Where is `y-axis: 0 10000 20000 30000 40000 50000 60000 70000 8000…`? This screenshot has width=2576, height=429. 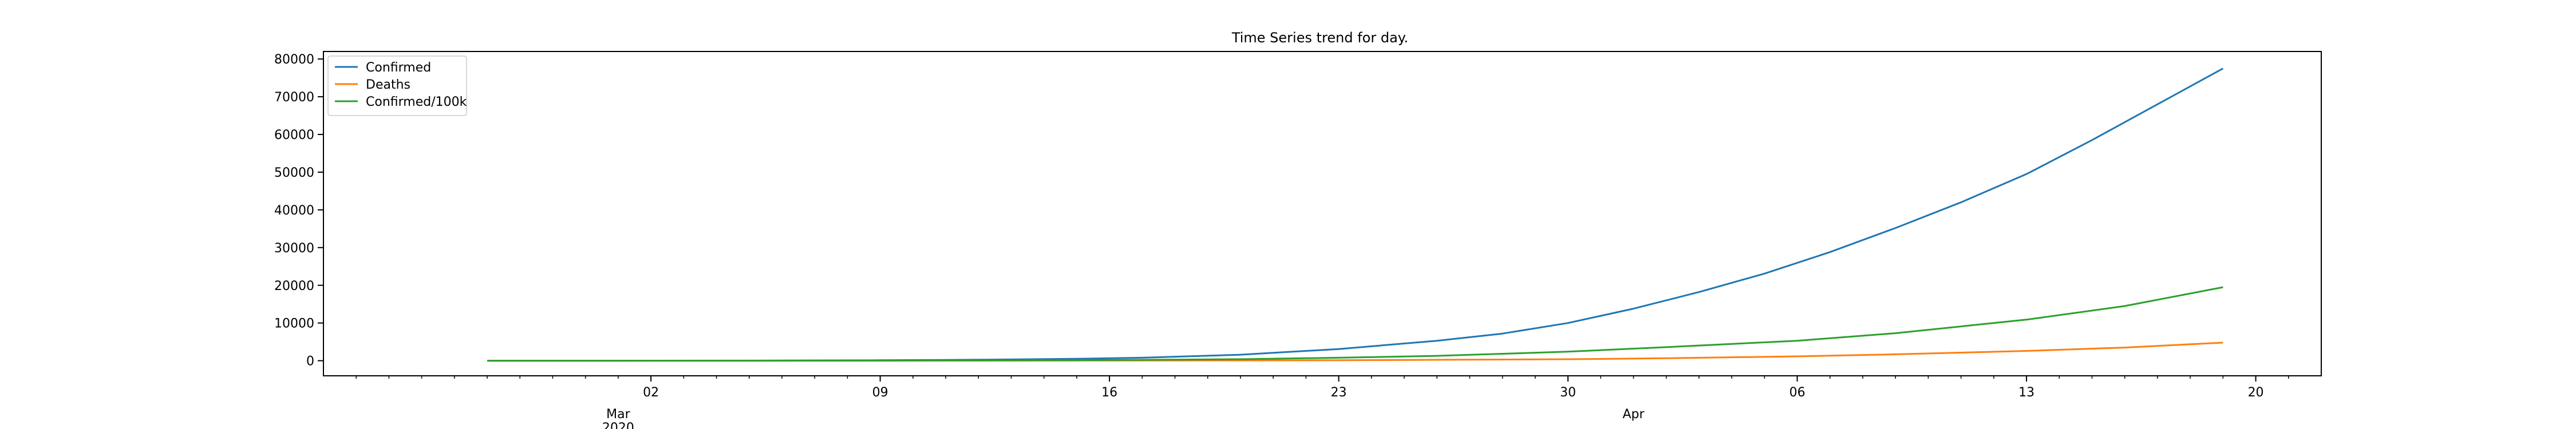 y-axis: 0 10000 20000 30000 40000 50000 60000 70000 8000… is located at coordinates (298, 211).